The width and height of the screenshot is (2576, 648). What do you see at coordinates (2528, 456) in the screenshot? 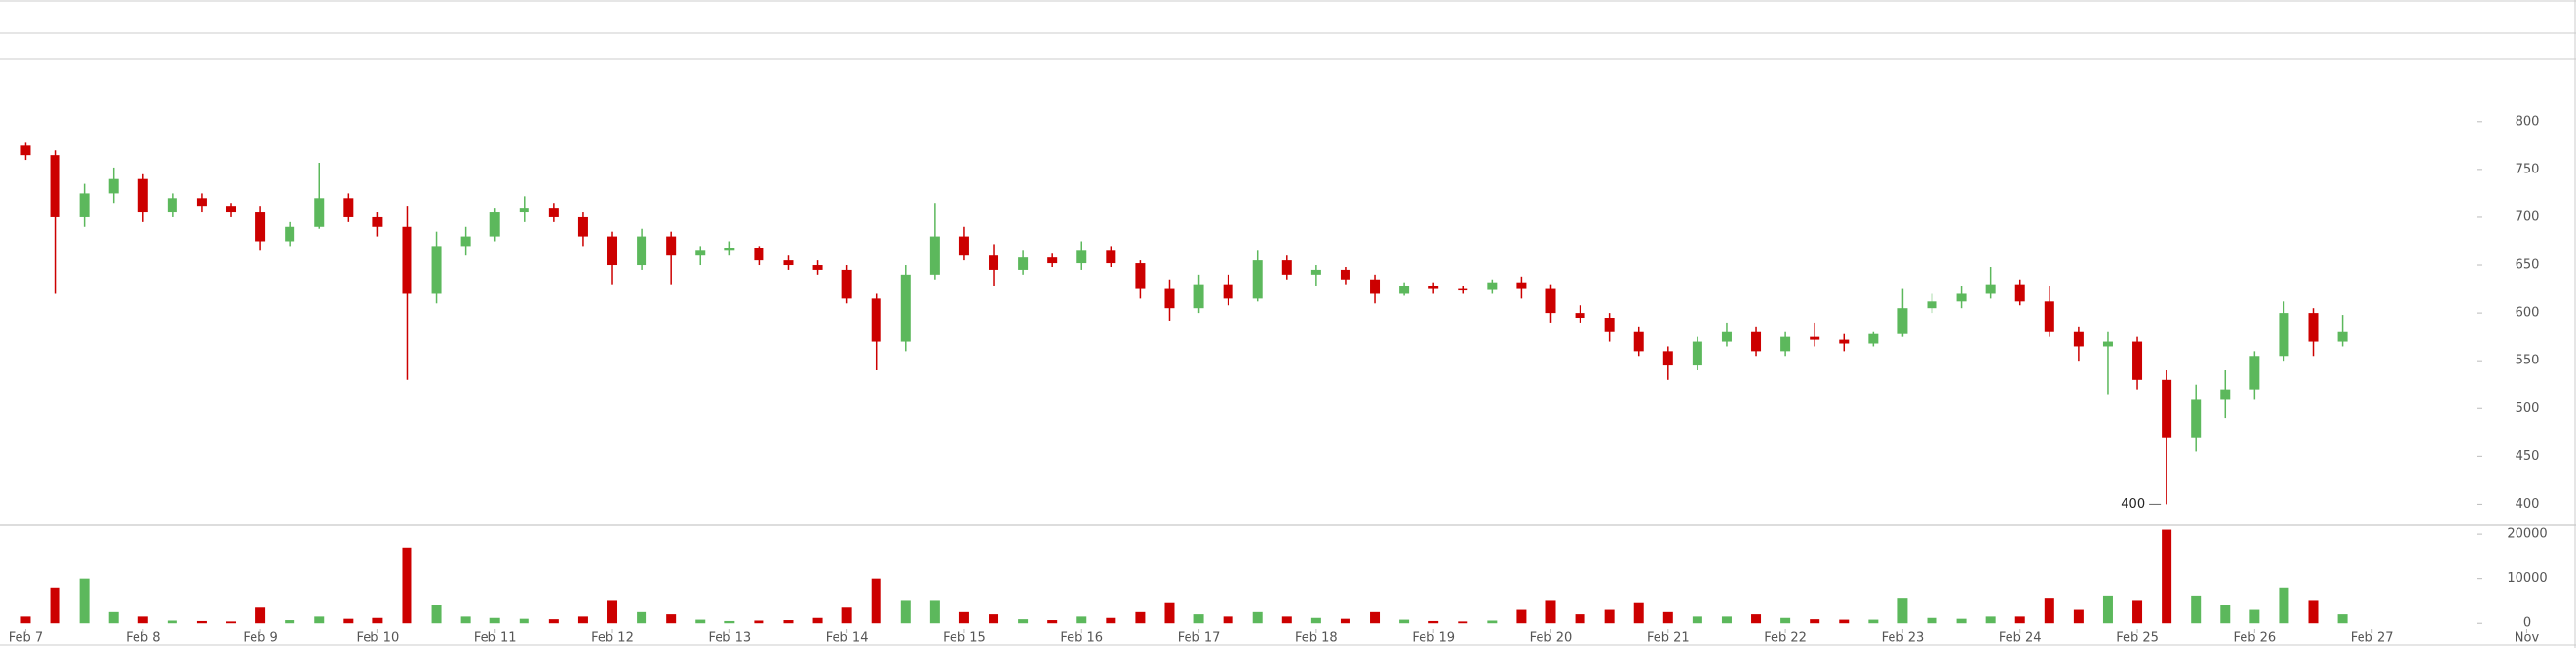
I see `y-tick-label: 450` at bounding box center [2528, 456].